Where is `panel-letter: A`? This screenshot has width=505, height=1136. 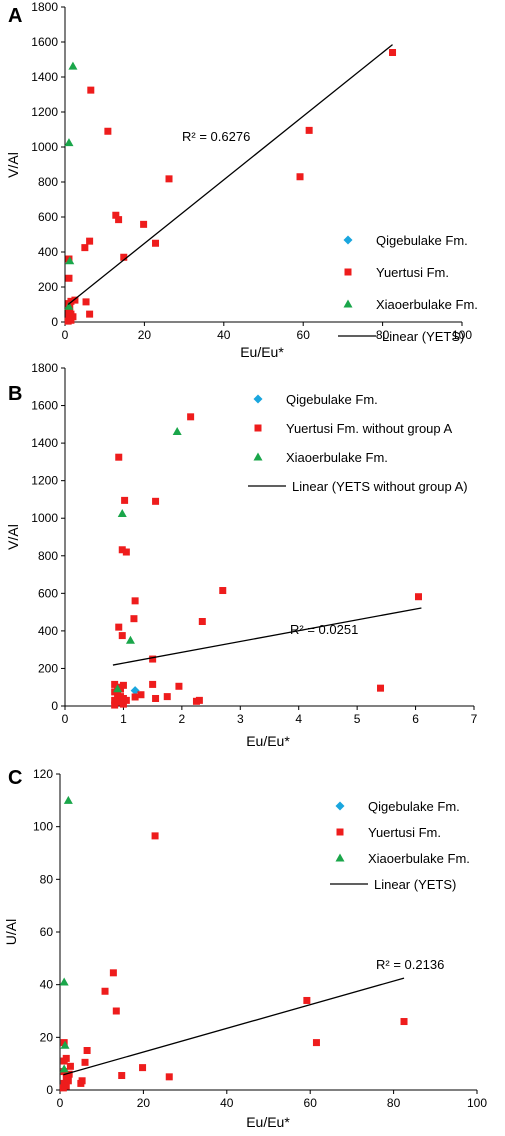
panel-letter: A is located at coordinates (15, 16).